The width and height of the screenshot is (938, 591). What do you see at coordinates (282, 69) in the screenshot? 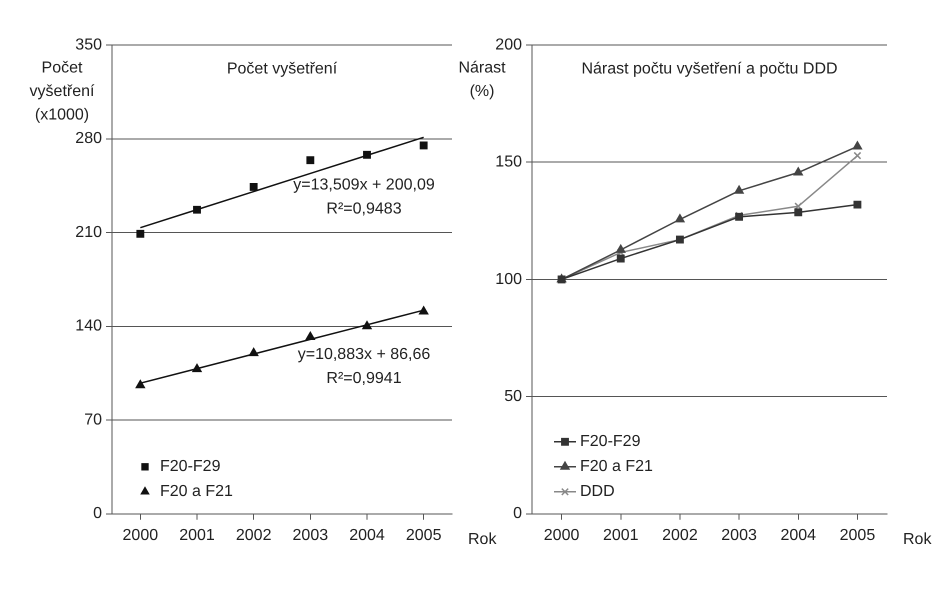
I see `text: Počet vyšetření` at bounding box center [282, 69].